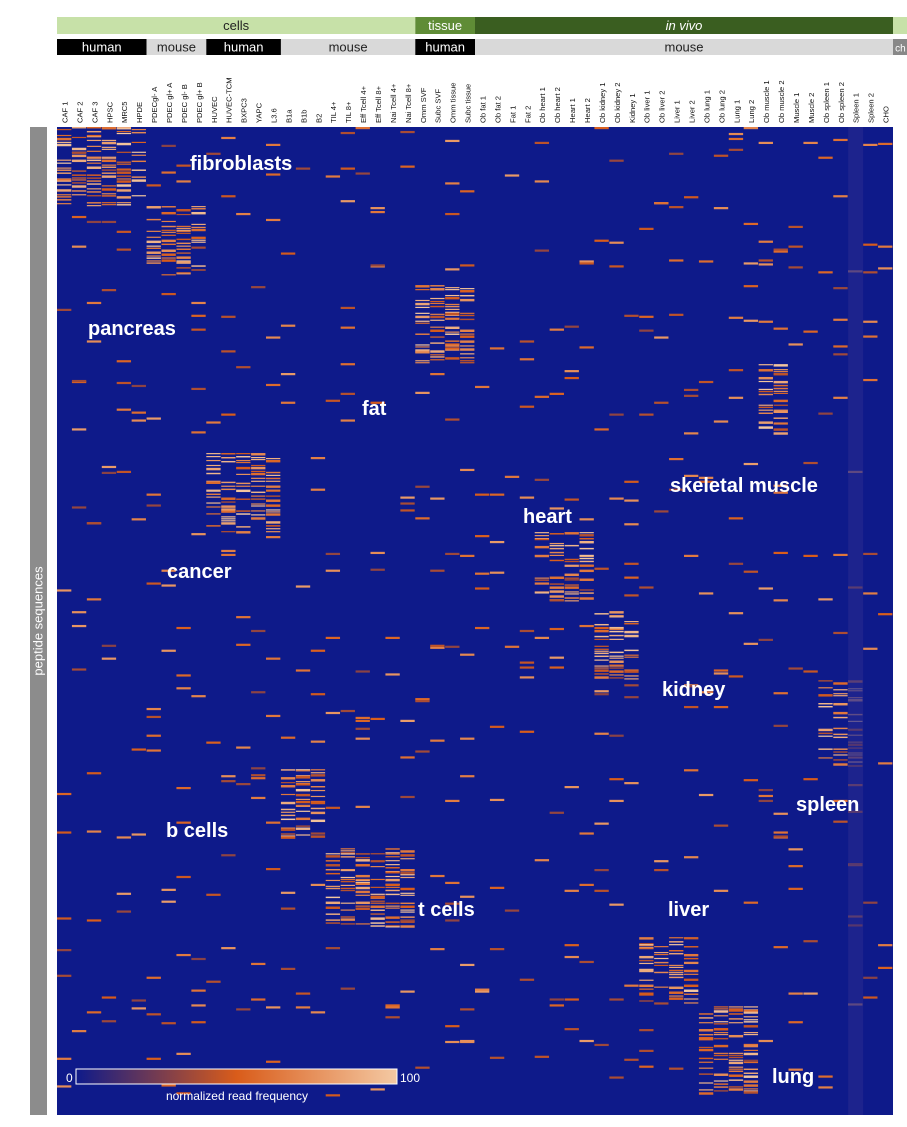  Describe the element at coordinates (374, 409) in the screenshot. I see `cluster-label: fat` at that location.